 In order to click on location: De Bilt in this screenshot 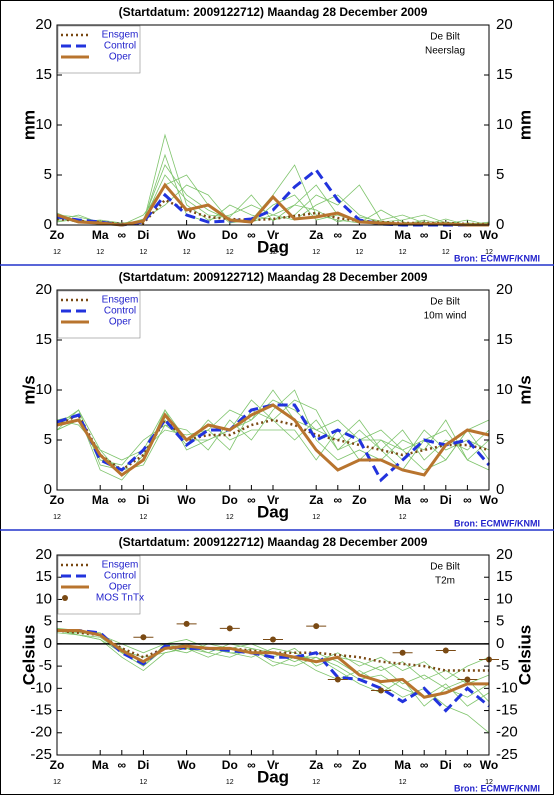, I will do `click(445, 37)`.